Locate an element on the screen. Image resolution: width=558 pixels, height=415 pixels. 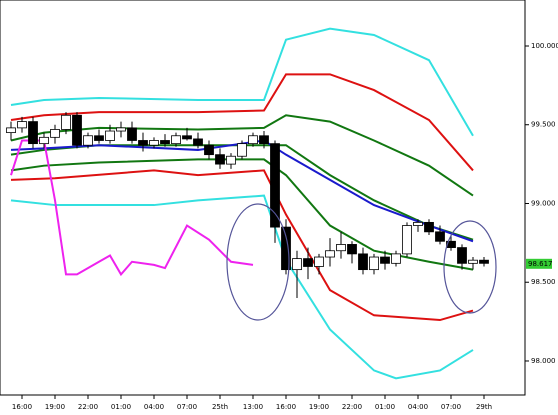
y-tick-label: 100.000 is located at coordinates (544, 46).